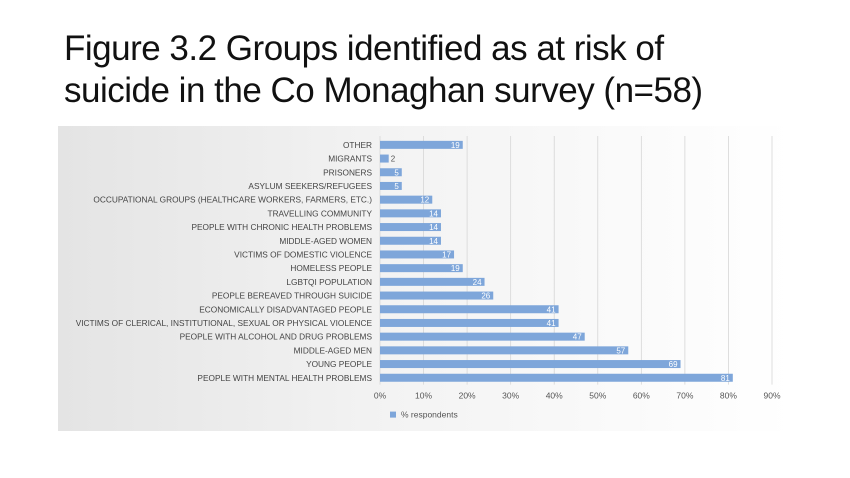 Image resolution: width=850 pixels, height=478 pixels. I want to click on x-tick-label: 10%, so click(423, 396).